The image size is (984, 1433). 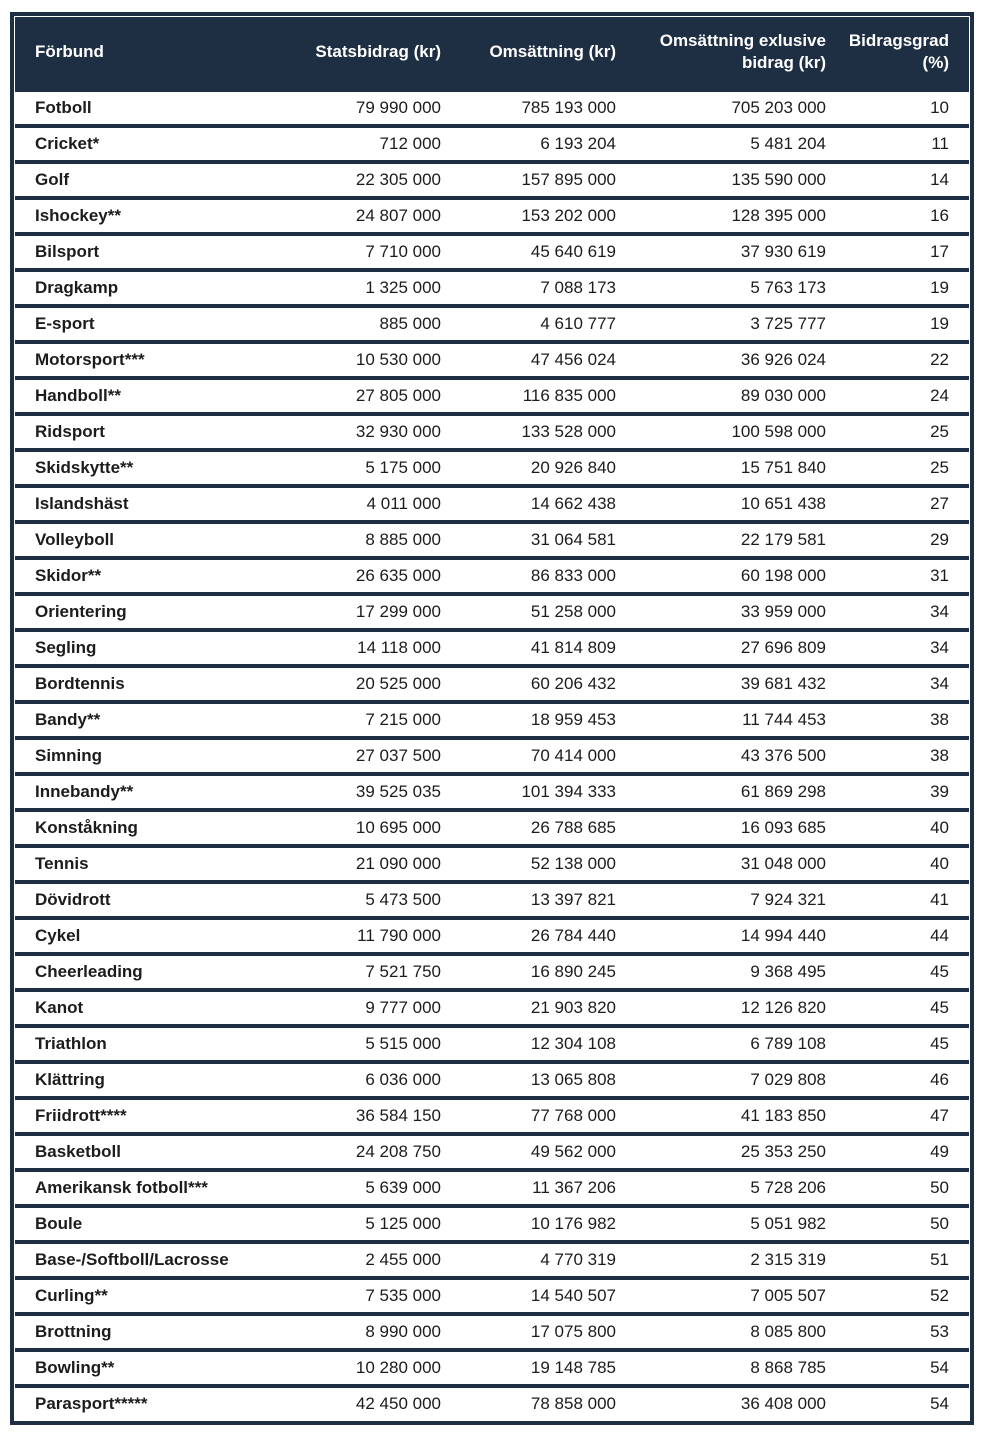 I want to click on omsattning-exklusive-bidrag-value: 8 868 785, so click(x=788, y=1367).